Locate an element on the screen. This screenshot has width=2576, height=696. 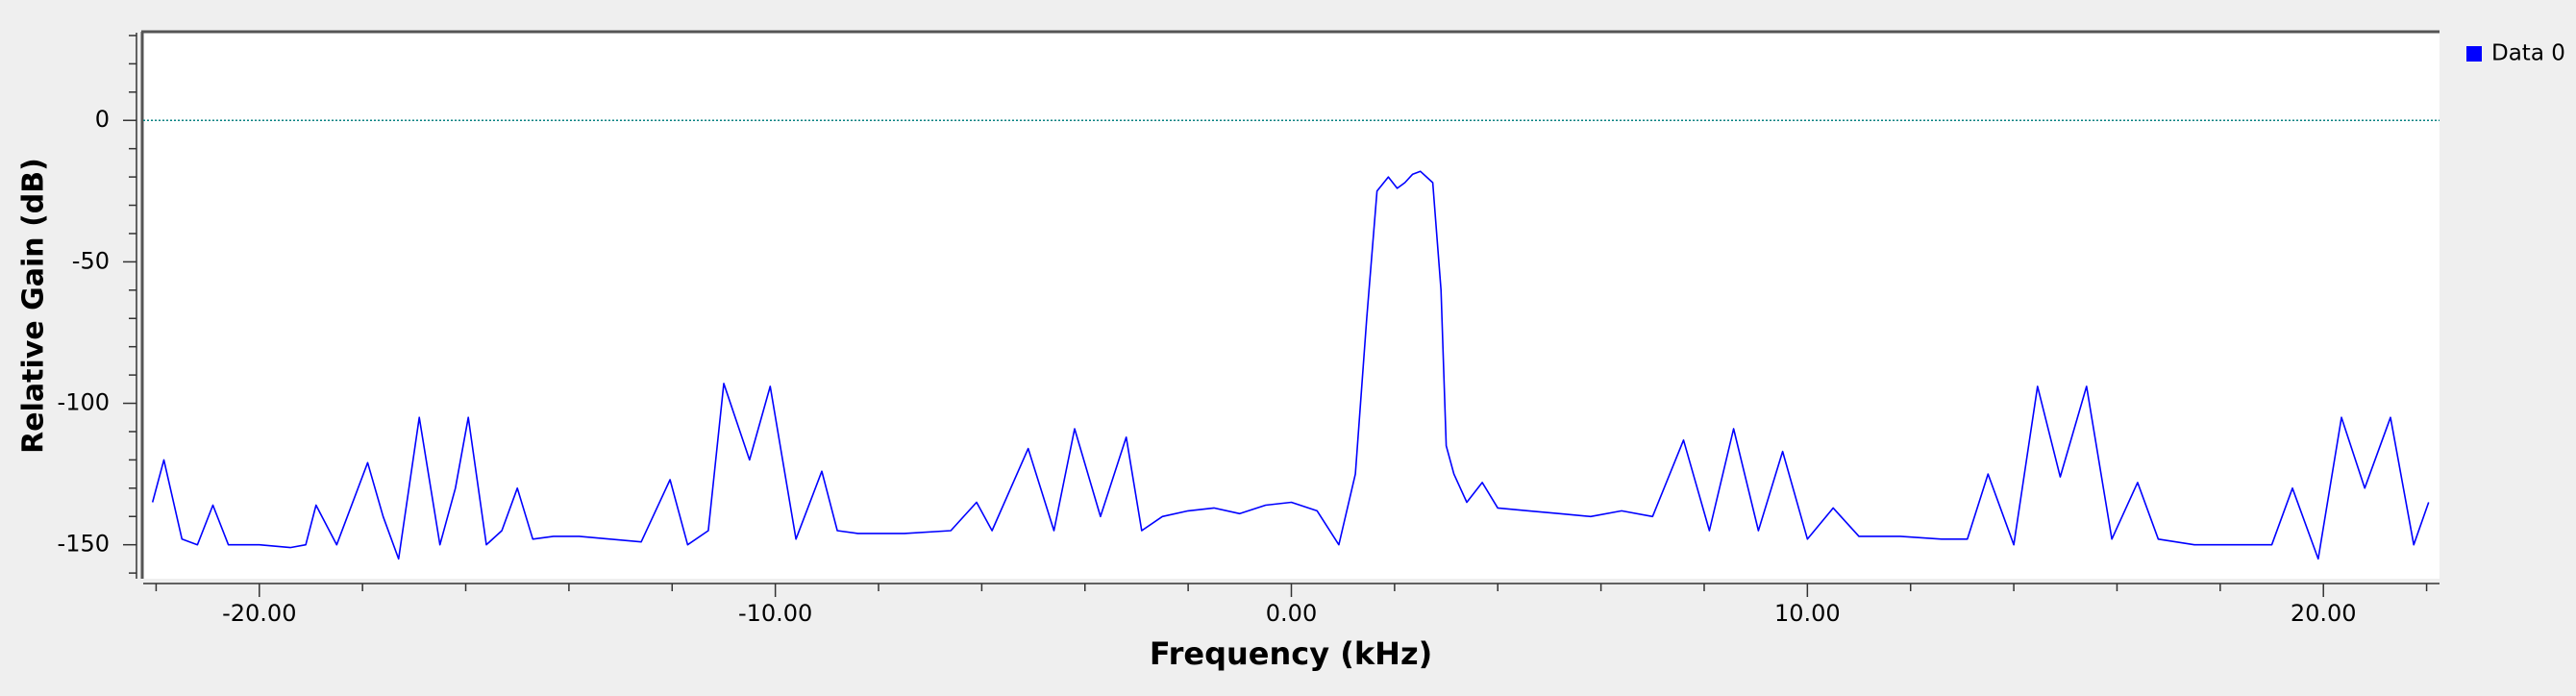
y-tick-label: 0 is located at coordinates (102, 119).